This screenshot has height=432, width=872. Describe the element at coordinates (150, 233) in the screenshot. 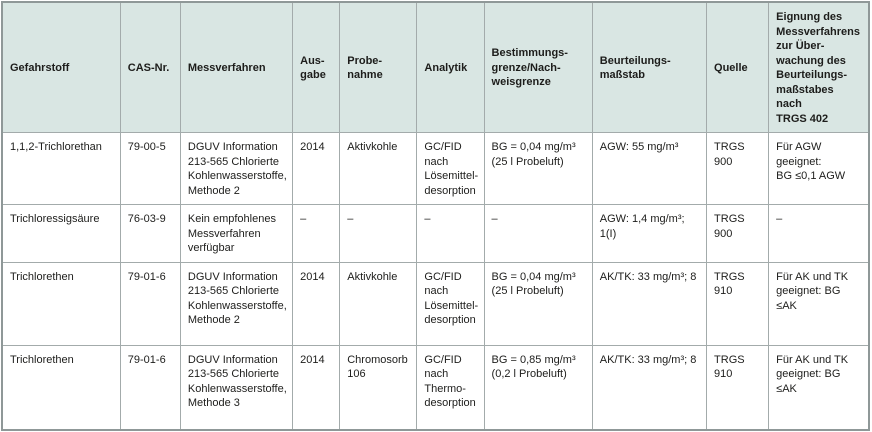

I see `cell-cas-nr: 76-03-9` at that location.